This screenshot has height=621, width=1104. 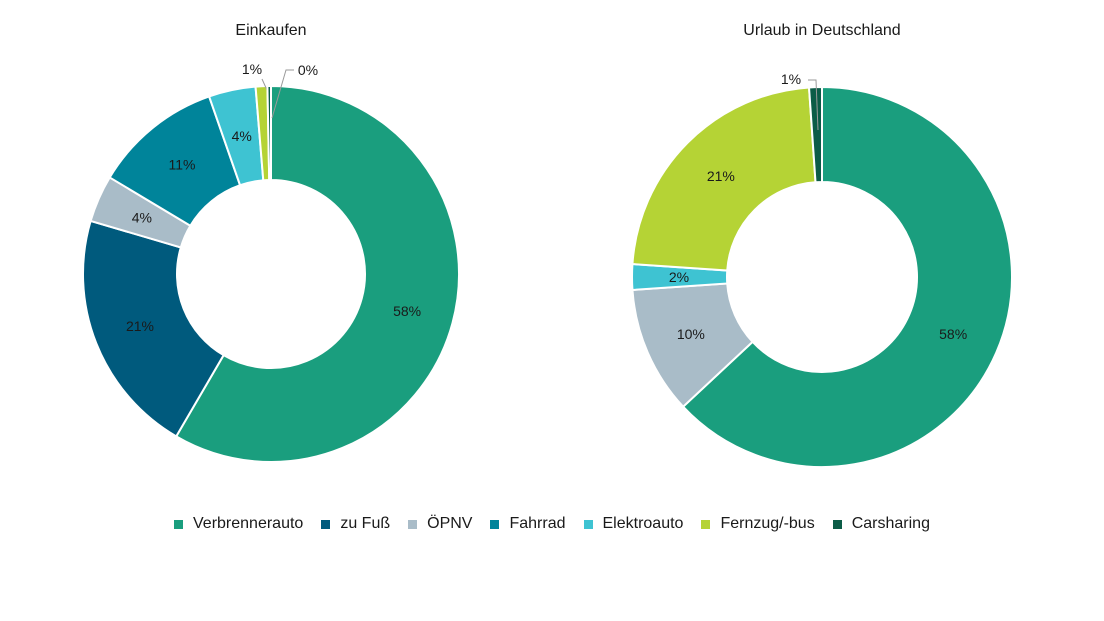 I want to click on data-label: 11%, so click(x=181, y=165).